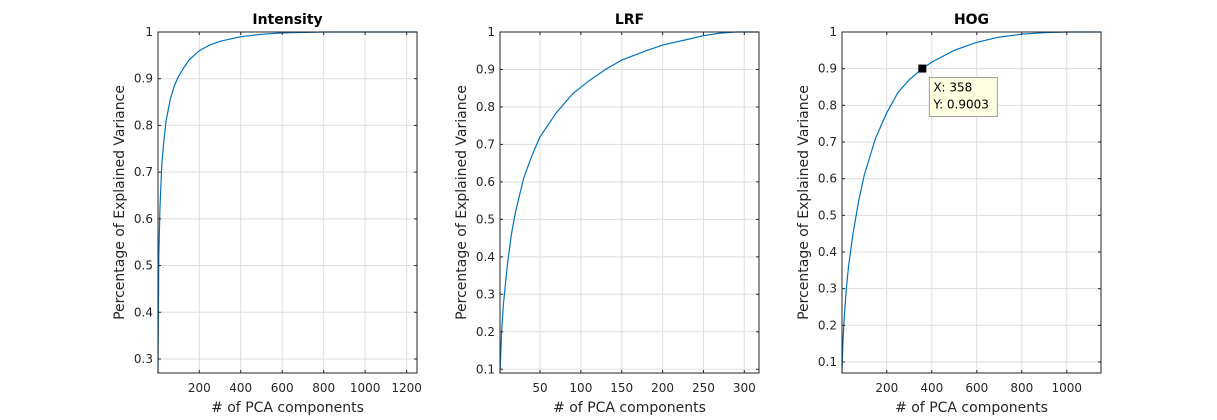  I want to click on lrf-y-tick-label: 0.1, so click(485, 369).